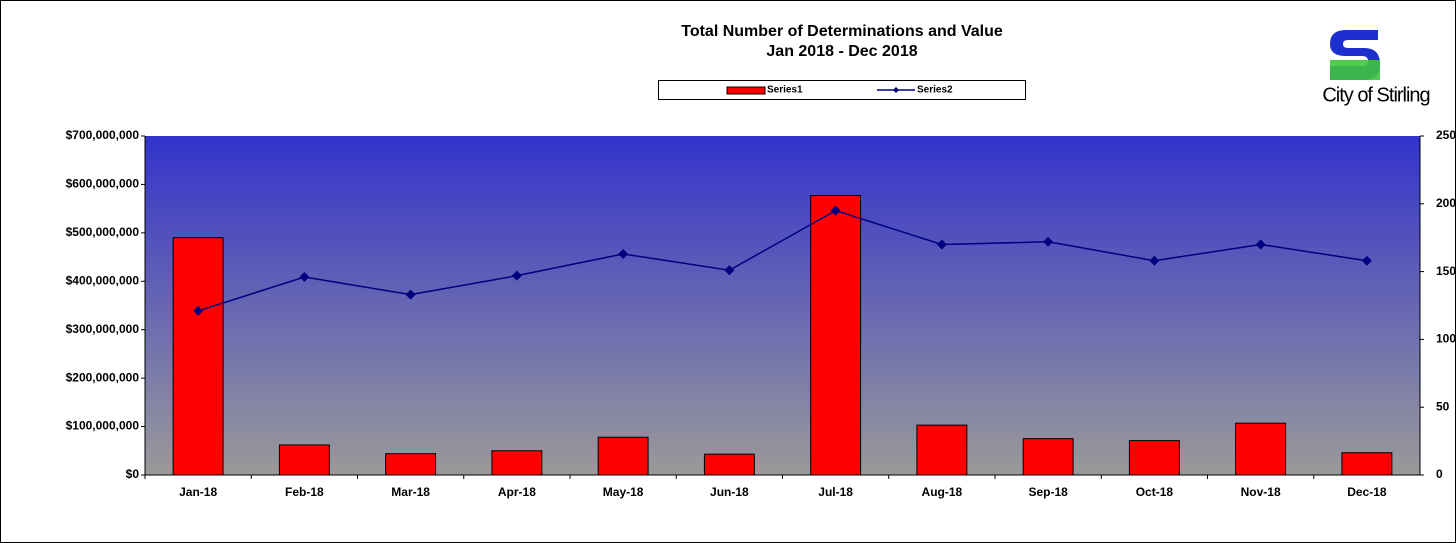 The width and height of the screenshot is (1456, 543). I want to click on x-tick-label: Feb-18, so click(304, 492).